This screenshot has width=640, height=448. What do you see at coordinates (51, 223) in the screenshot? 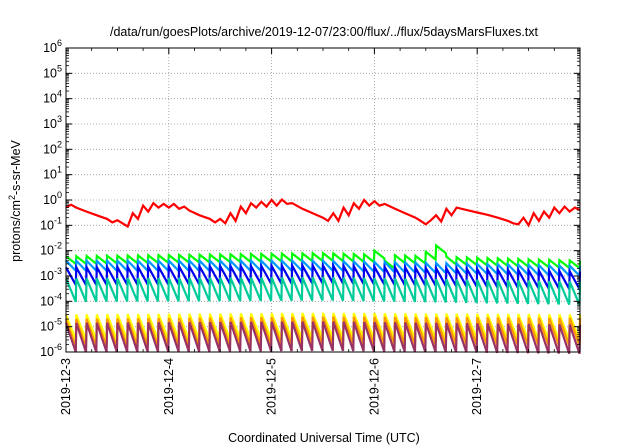
I see `y-tick-label: 10⁻¹` at bounding box center [51, 223].